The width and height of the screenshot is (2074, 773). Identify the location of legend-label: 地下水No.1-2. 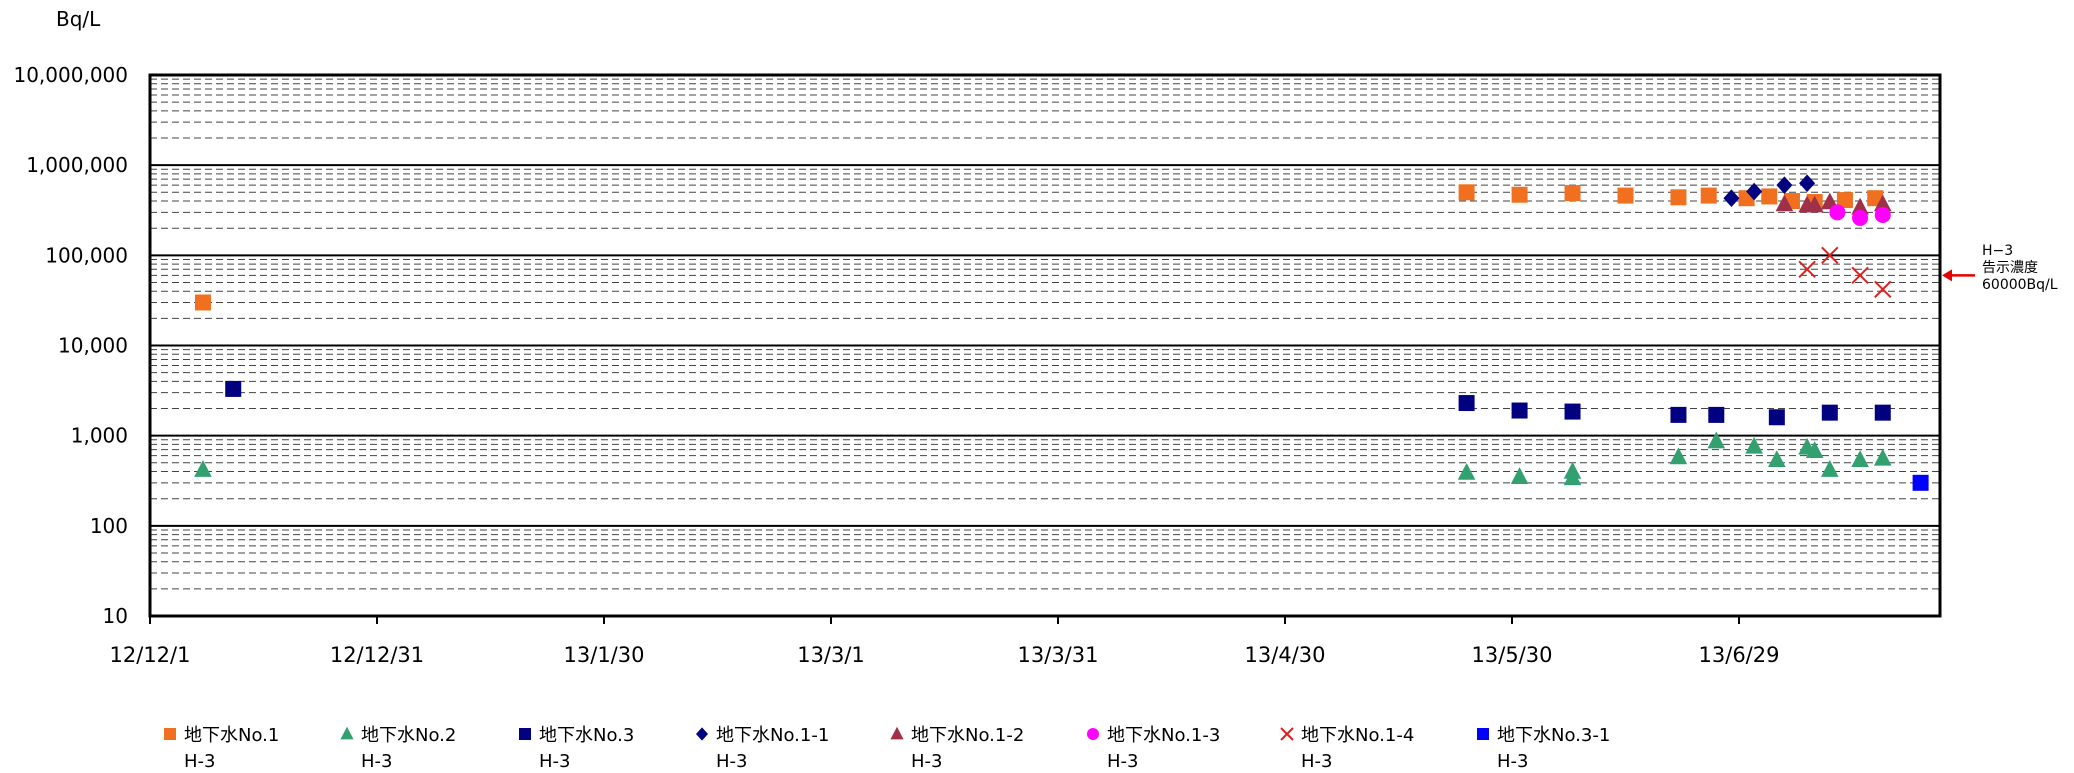
(967, 735).